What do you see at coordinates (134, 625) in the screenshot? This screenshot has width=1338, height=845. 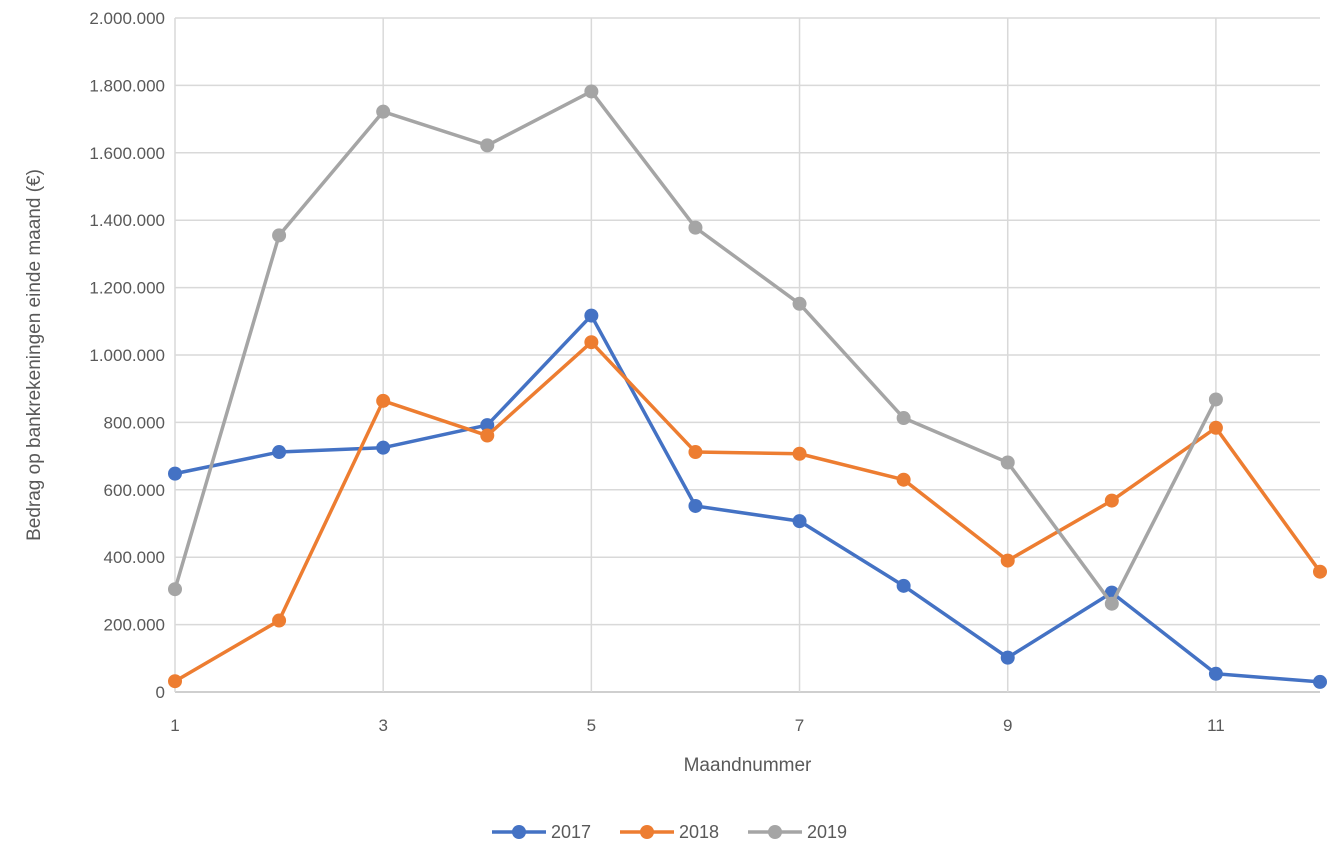 I see `y-tick-label: 200.000` at bounding box center [134, 625].